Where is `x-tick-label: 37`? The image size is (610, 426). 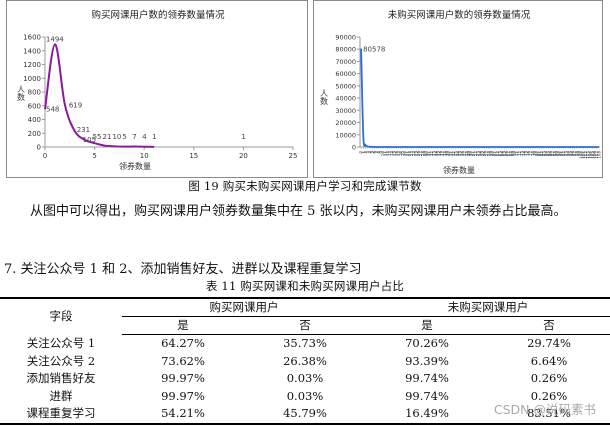 x-tick-label: 37 is located at coordinates (442, 154).